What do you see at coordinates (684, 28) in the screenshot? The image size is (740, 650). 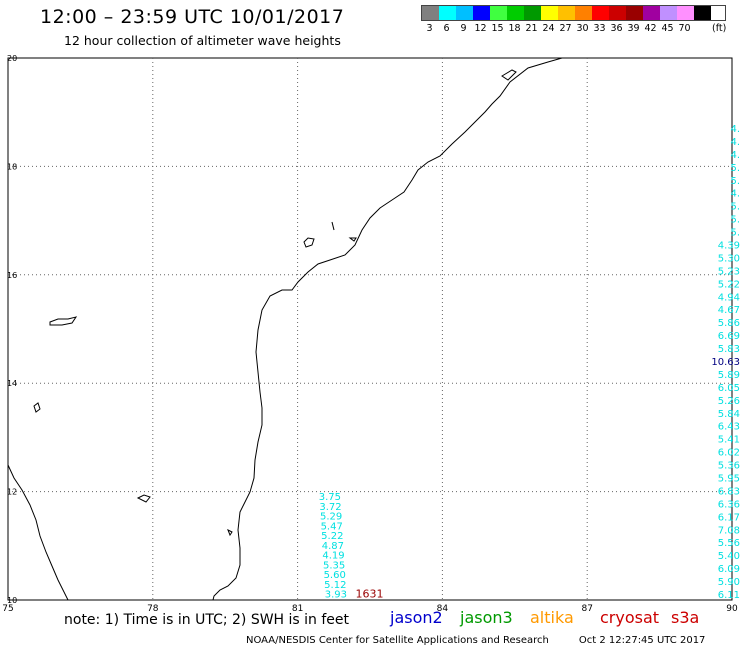 I see `legend-label: 70` at bounding box center [684, 28].